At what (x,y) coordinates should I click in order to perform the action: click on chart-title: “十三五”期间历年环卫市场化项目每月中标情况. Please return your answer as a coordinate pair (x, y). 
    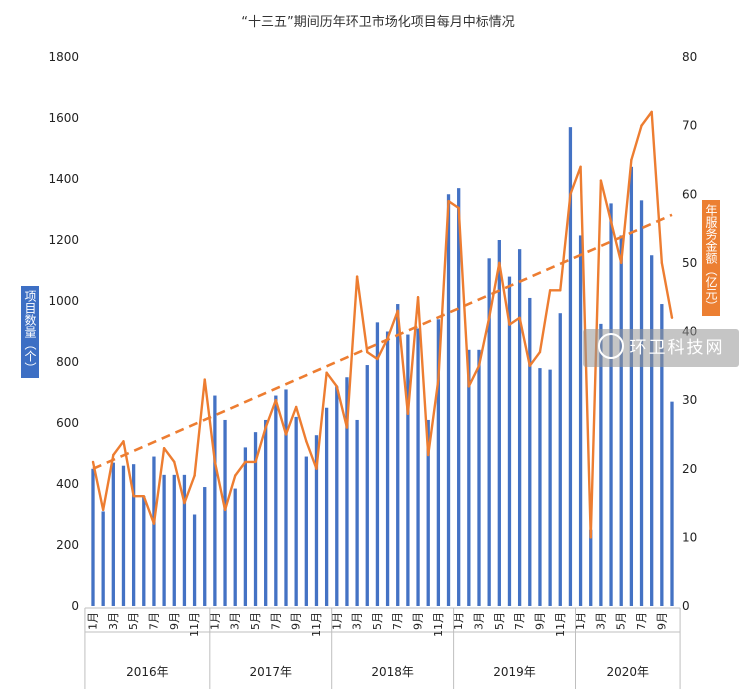
    Looking at the image, I should click on (377, 22).